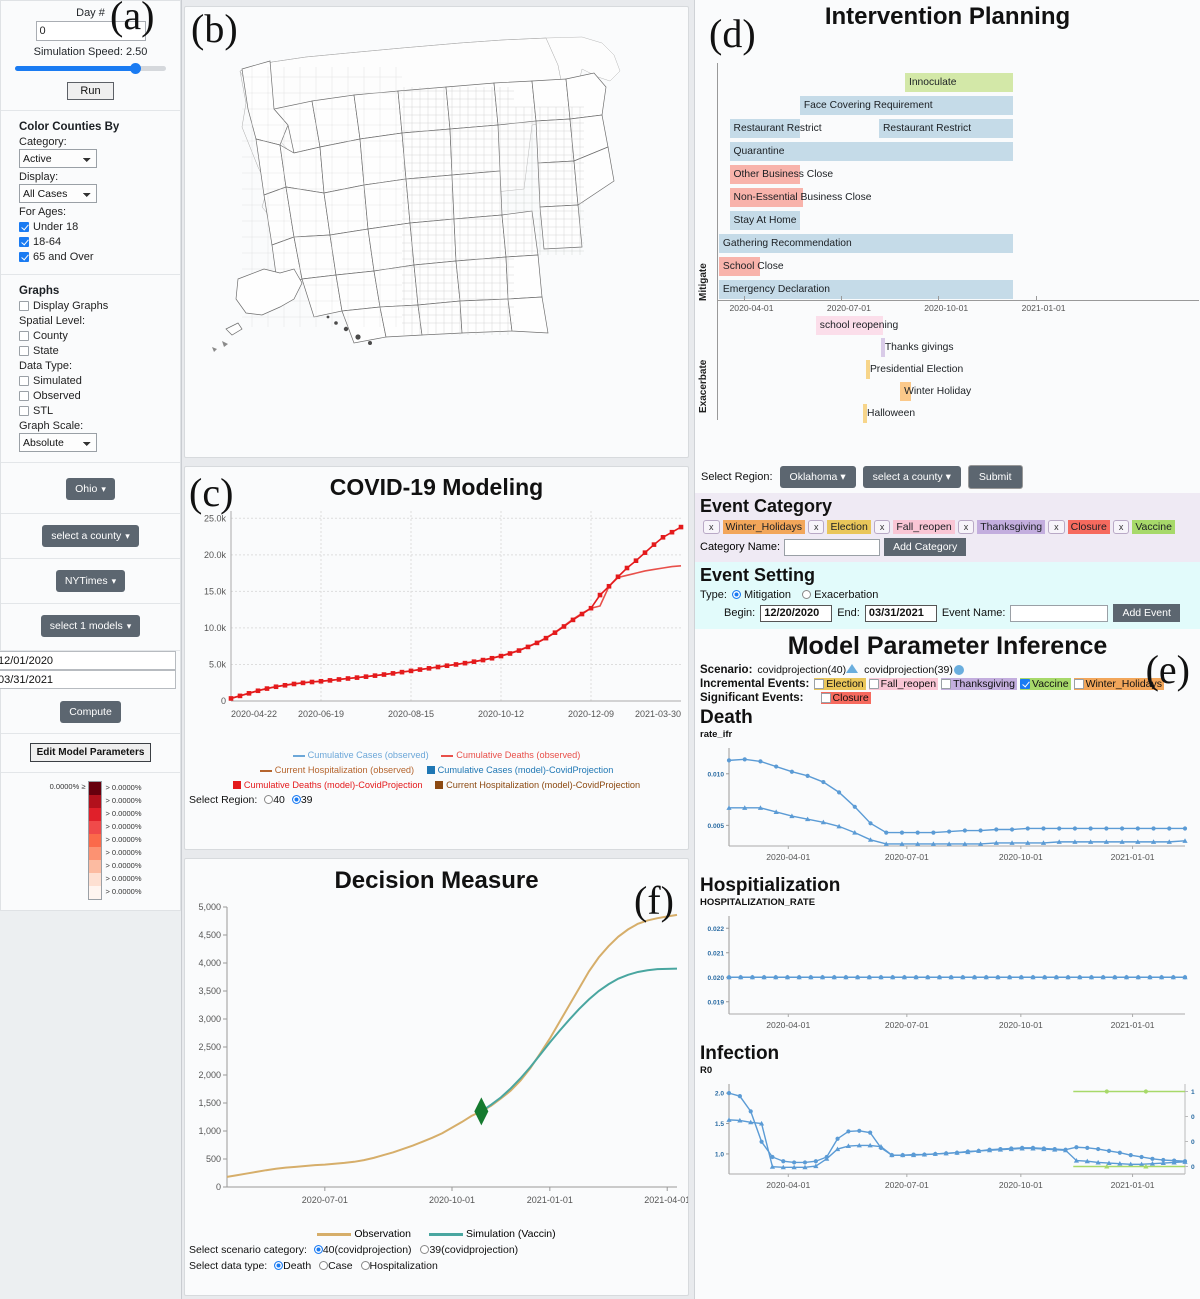 Image resolution: width=1200 pixels, height=1299 pixels. Describe the element at coordinates (95, 242) in the screenshot. I see `age-checkbox-18-64: 18-64` at that location.